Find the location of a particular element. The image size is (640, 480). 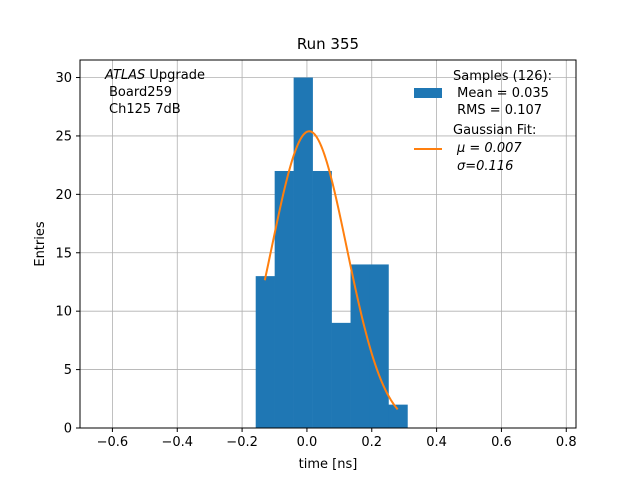

atlas-annotation: ATLAS Upgrade Board259 Ch125 7dB is located at coordinates (154, 92).